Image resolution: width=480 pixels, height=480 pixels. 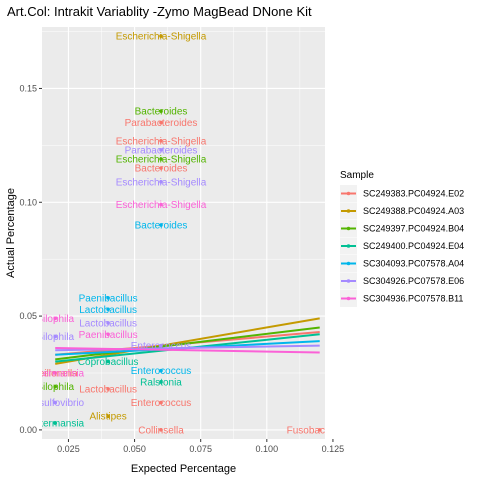 What do you see at coordinates (28, 202) in the screenshot?
I see `y-tick-label: 0.10` at bounding box center [28, 202].